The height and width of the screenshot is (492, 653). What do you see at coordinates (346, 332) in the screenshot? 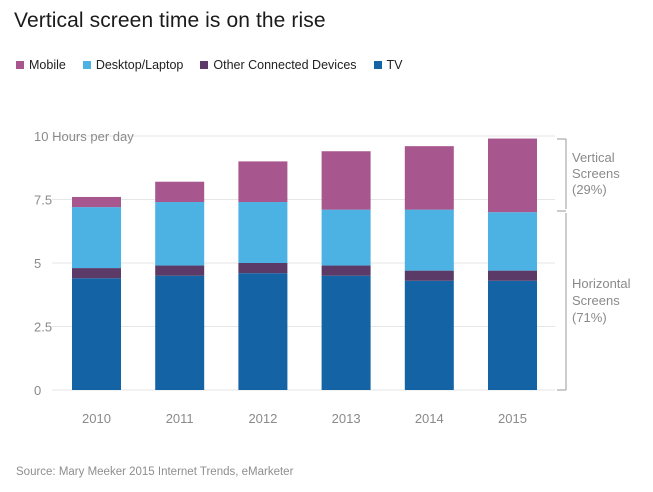
I see `bar-2013-tv` at bounding box center [346, 332].